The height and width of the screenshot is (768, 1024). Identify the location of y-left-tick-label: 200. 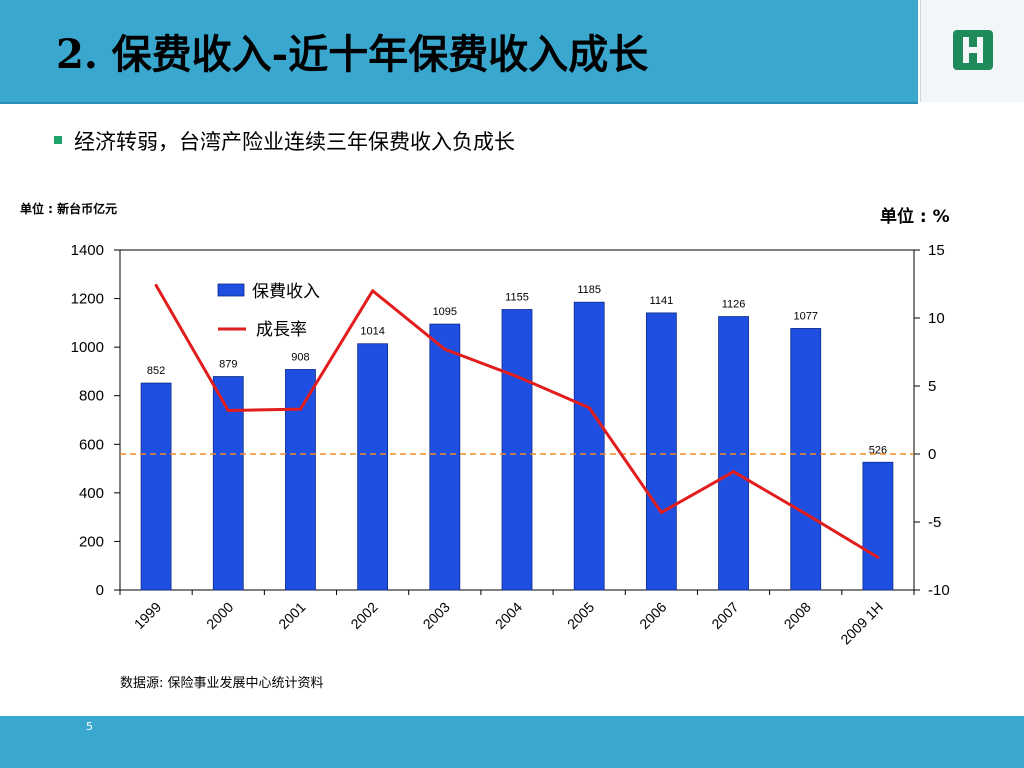
(91, 541).